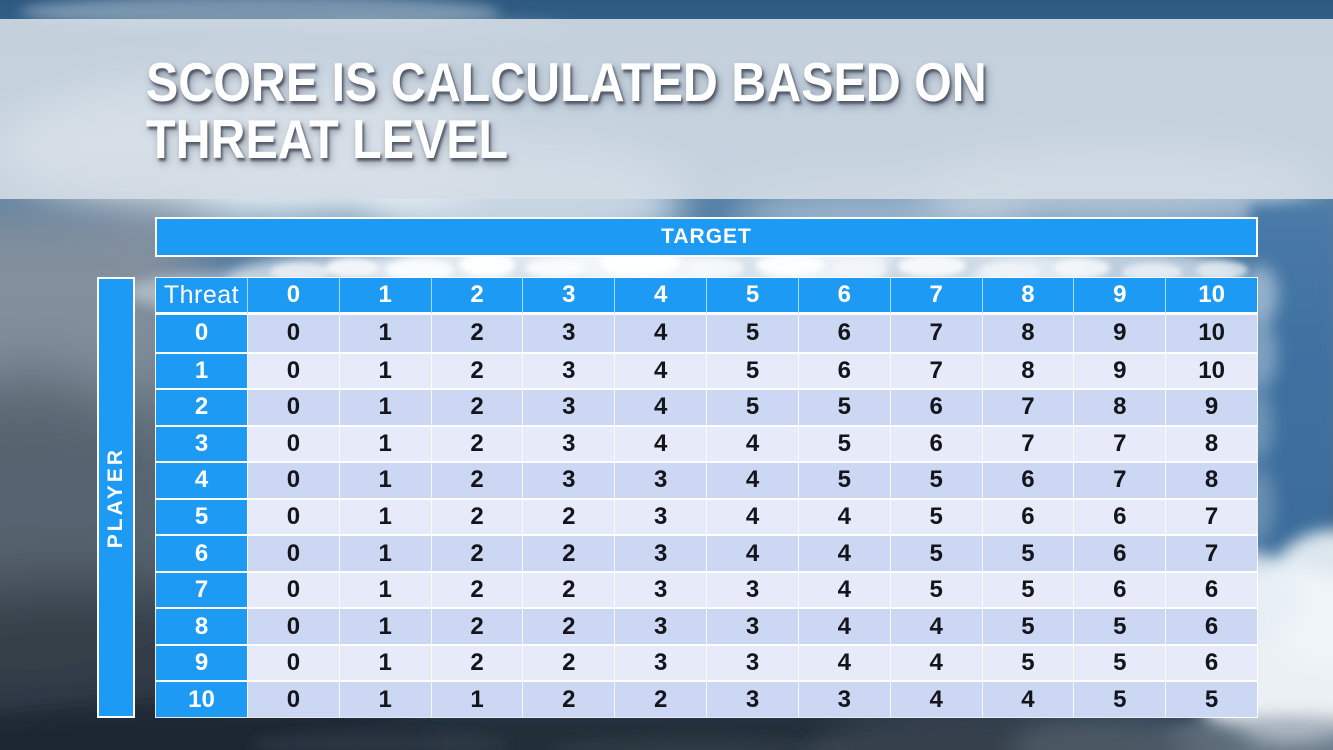 The image size is (1333, 750). What do you see at coordinates (476, 625) in the screenshot?
I see `score-cell-8-2: 2` at bounding box center [476, 625].